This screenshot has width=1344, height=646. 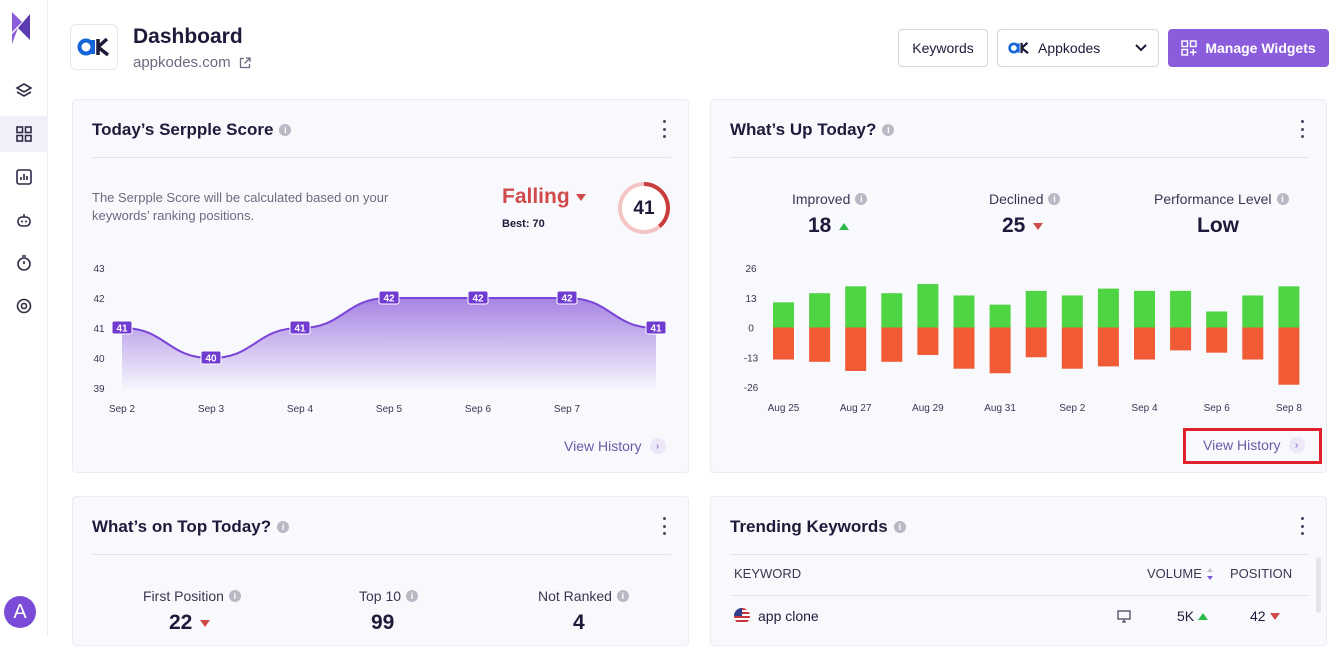 I want to click on sidebar-item-timer, so click(x=24, y=263).